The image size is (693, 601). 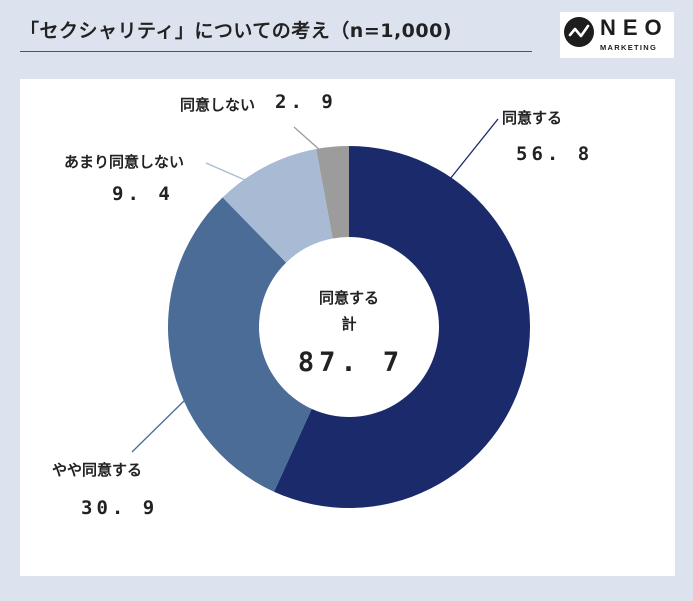 What do you see at coordinates (124, 162) in the screenshot?
I see `data-label-name-somewhat-disagree: あまり同意しない` at bounding box center [124, 162].